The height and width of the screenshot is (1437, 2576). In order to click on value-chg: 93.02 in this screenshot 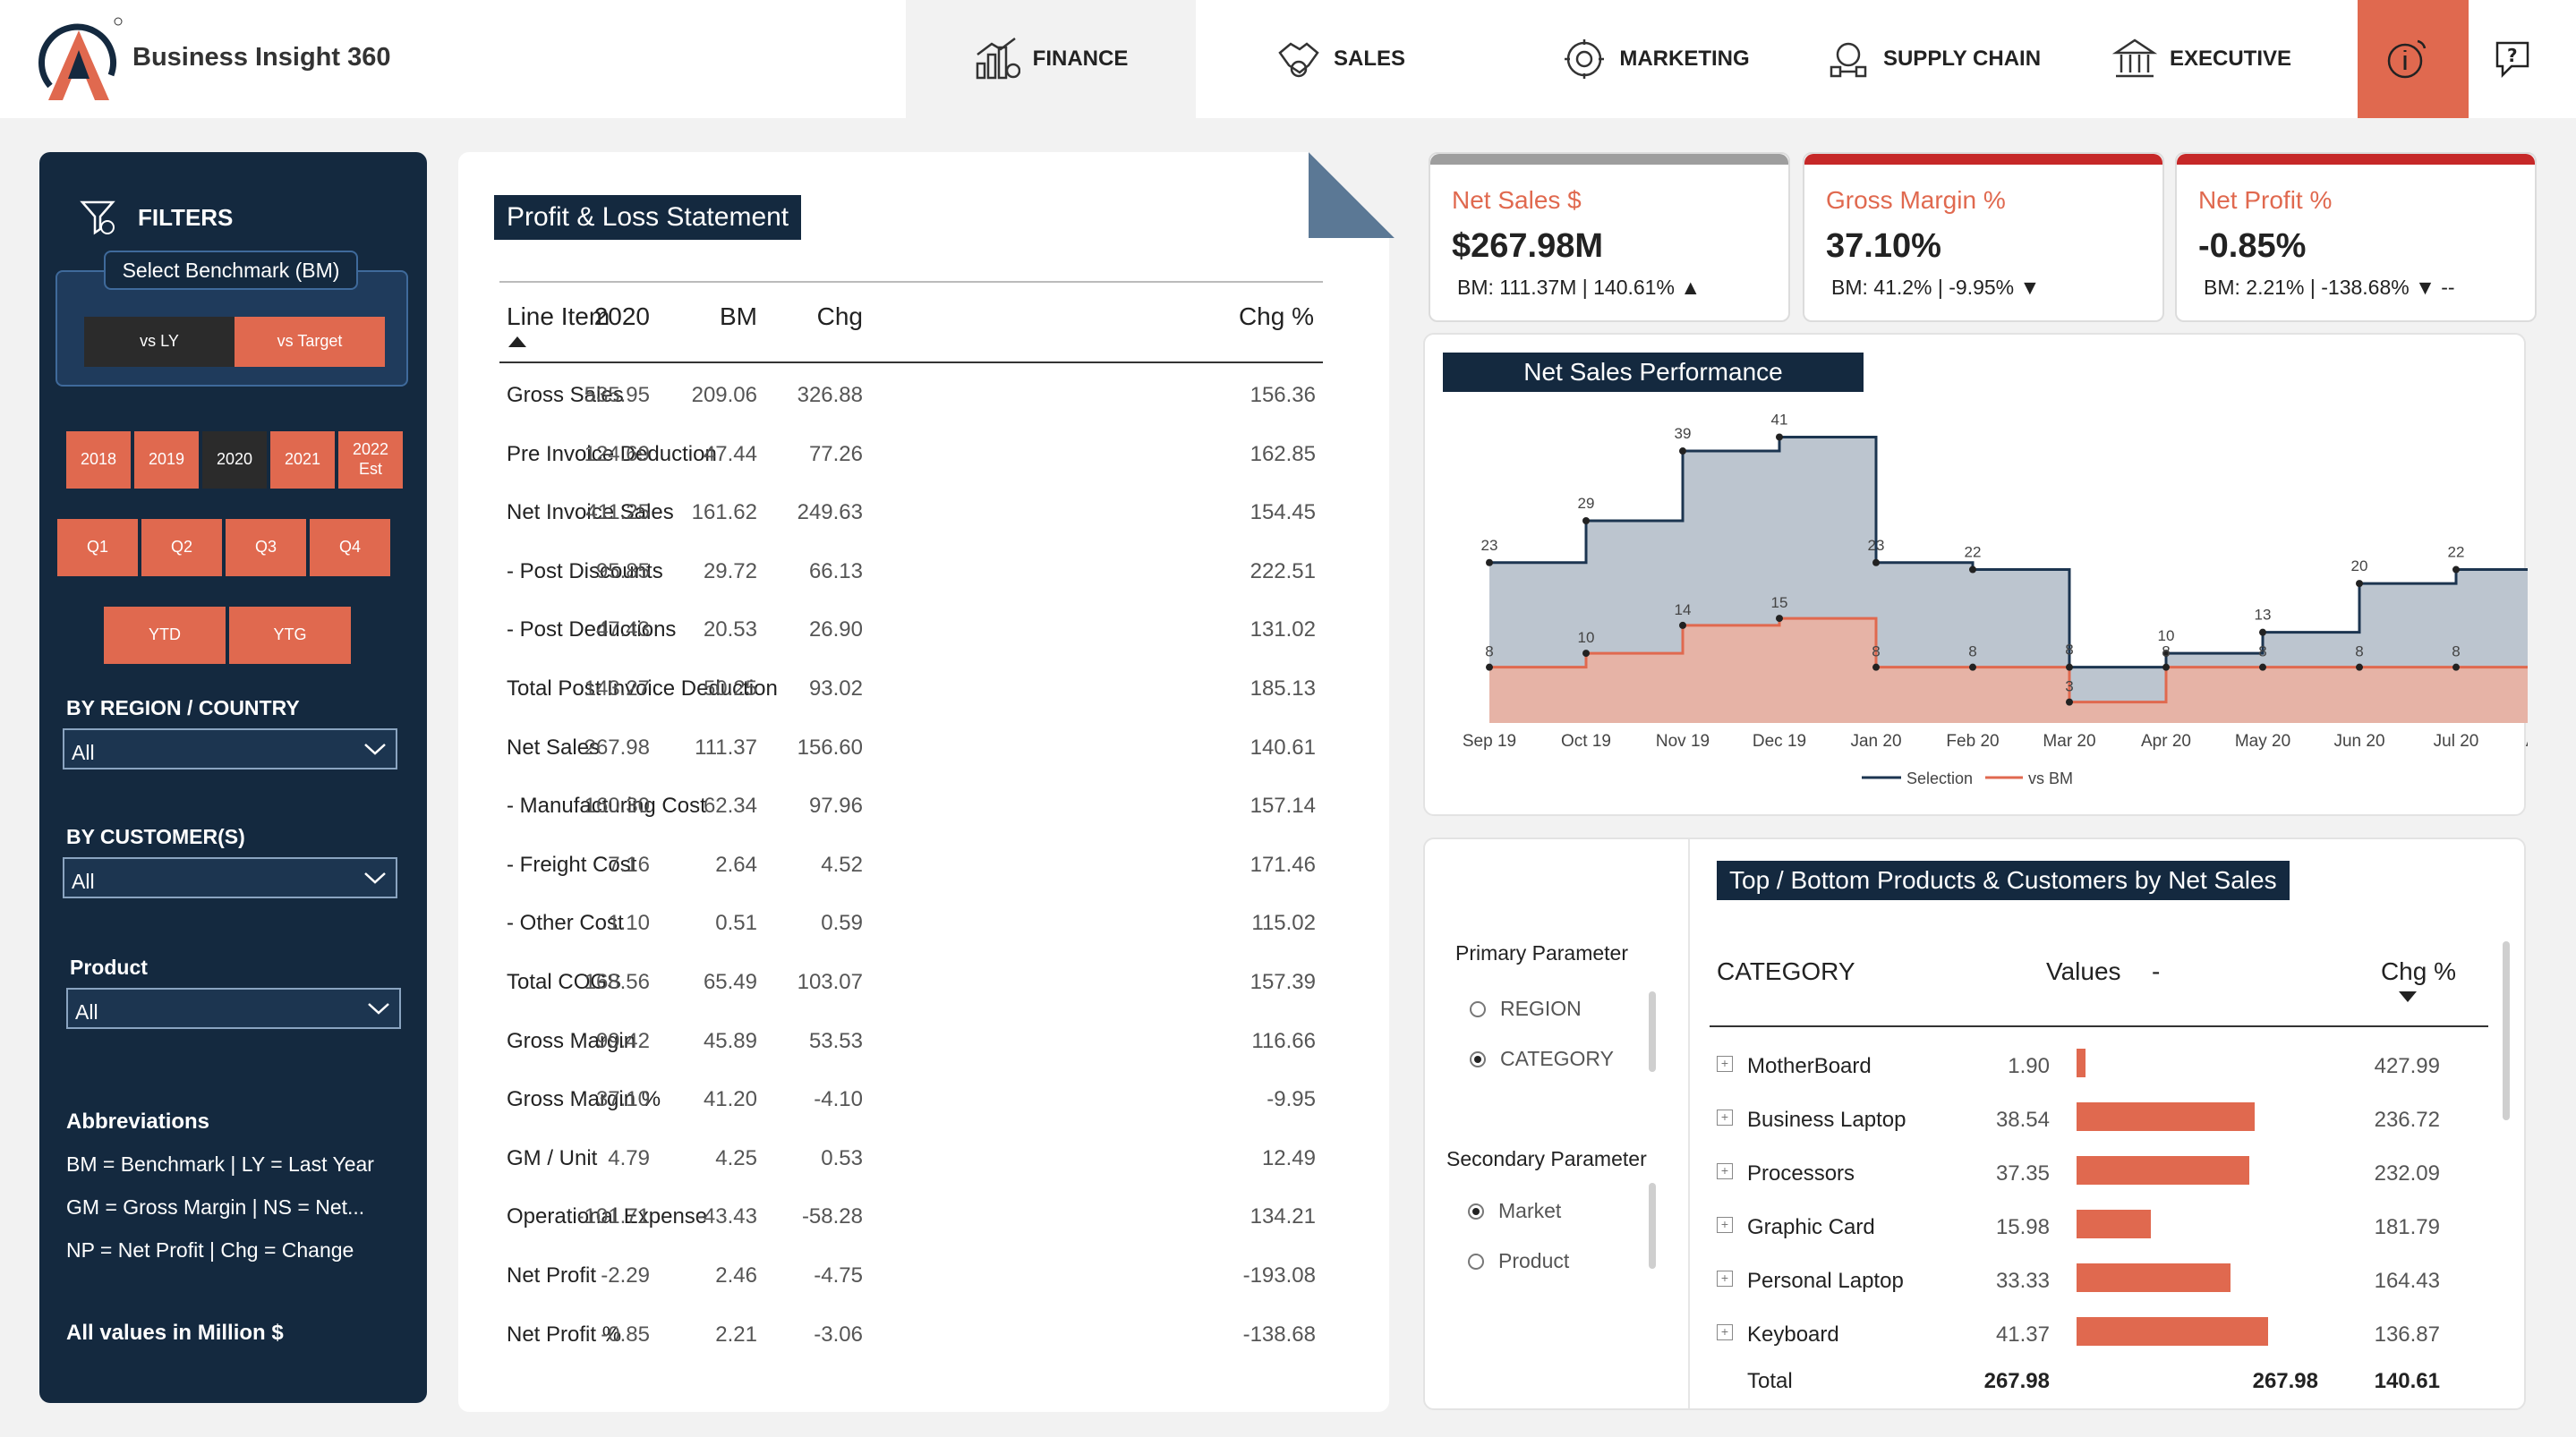, I will do `click(835, 689)`.